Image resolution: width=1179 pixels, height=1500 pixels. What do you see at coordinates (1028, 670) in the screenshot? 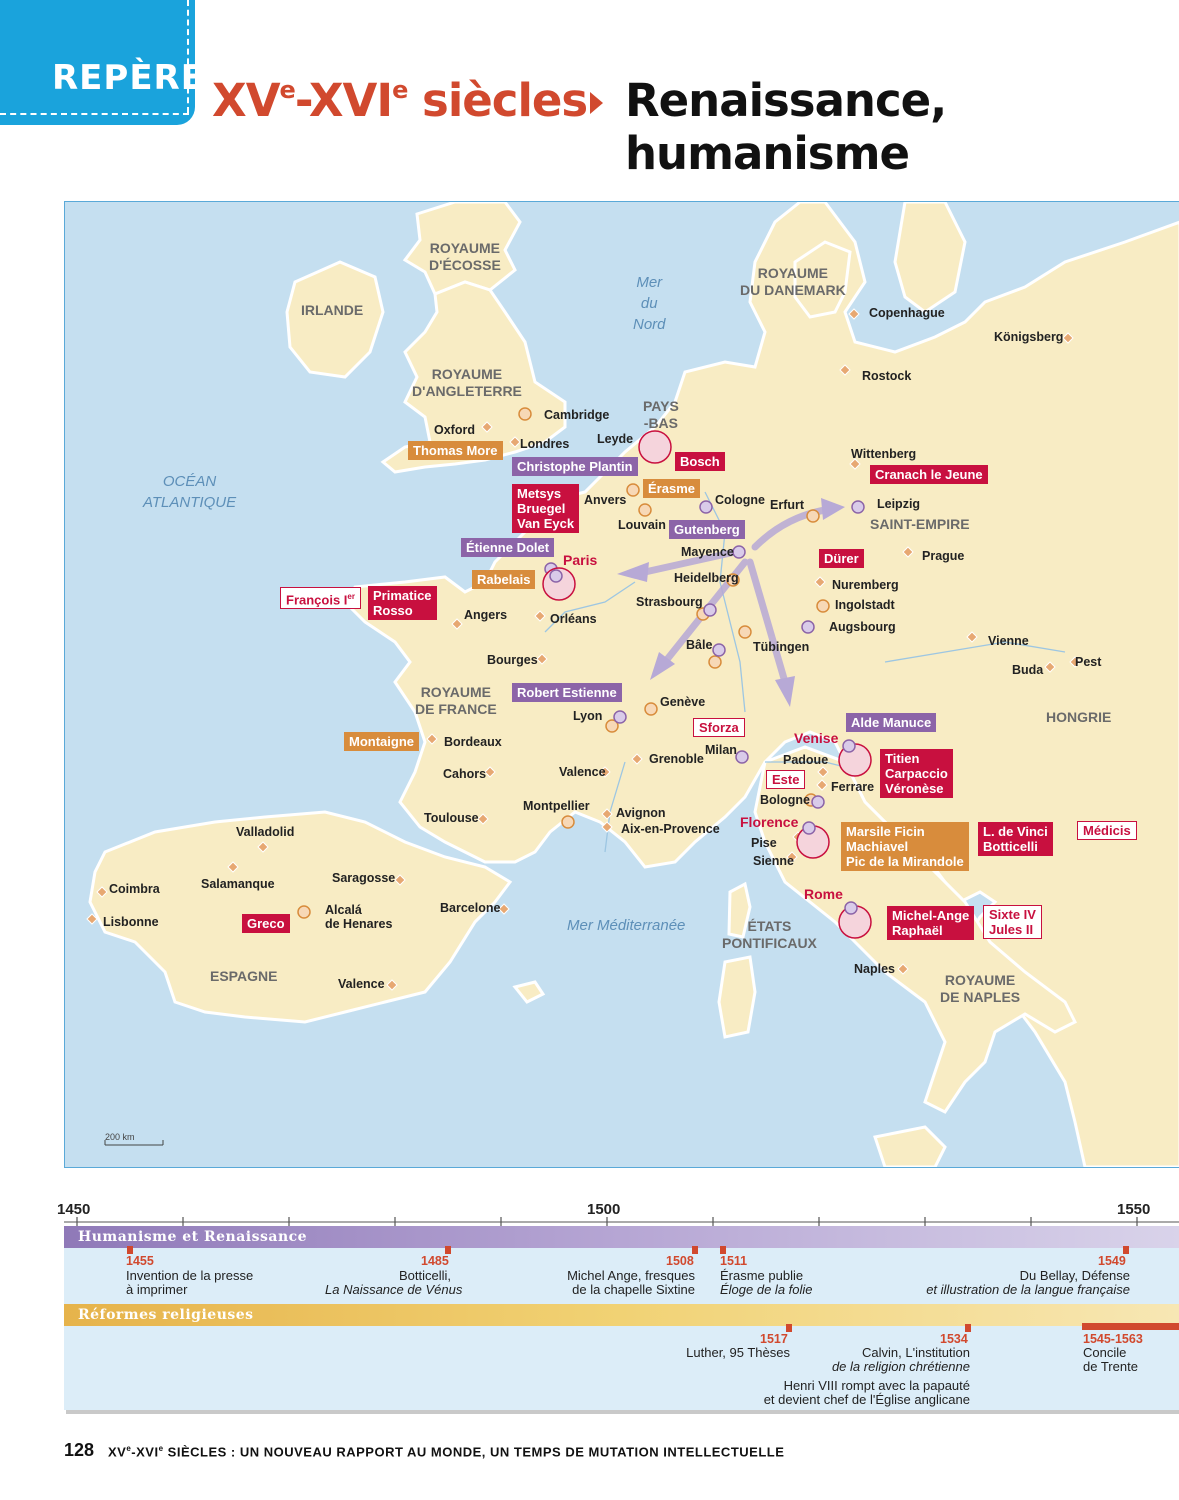
I see `city-buda: Buda` at bounding box center [1028, 670].